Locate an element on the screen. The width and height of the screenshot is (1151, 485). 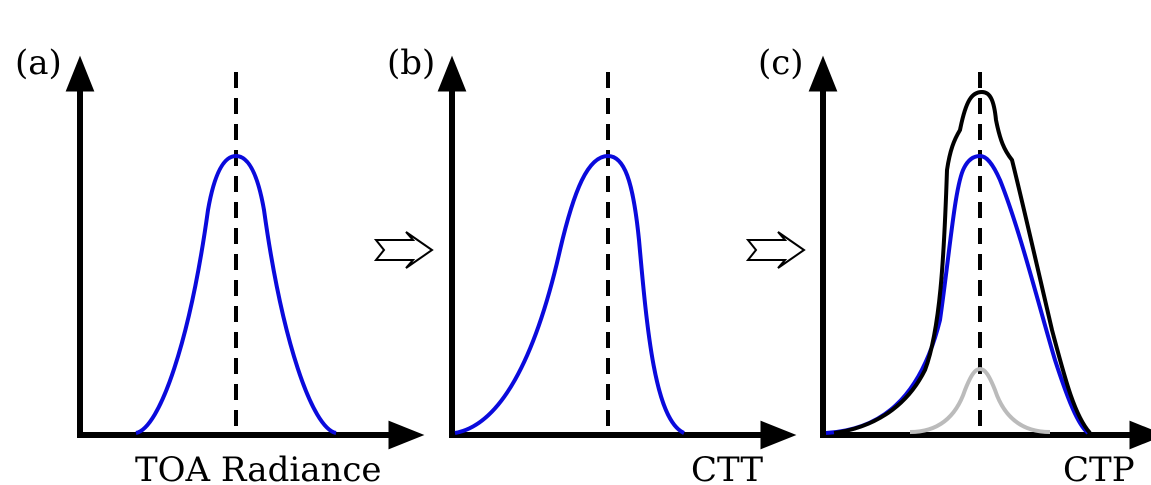
panel-a-label: (a) is located at coordinates (38, 63).